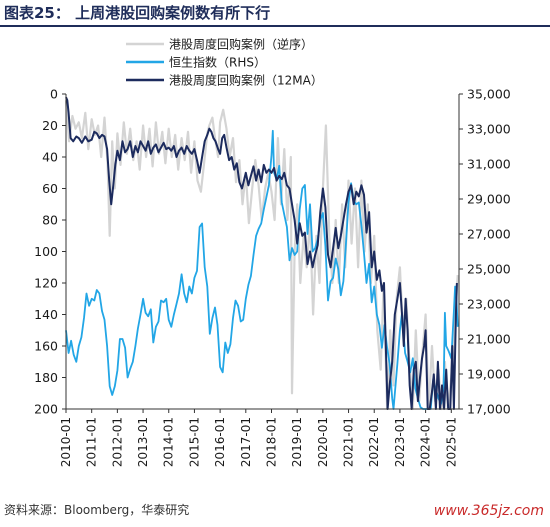 Image resolution: width=550 pixels, height=527 pixels. I want to click on left-tick-label: 200, so click(46, 409).